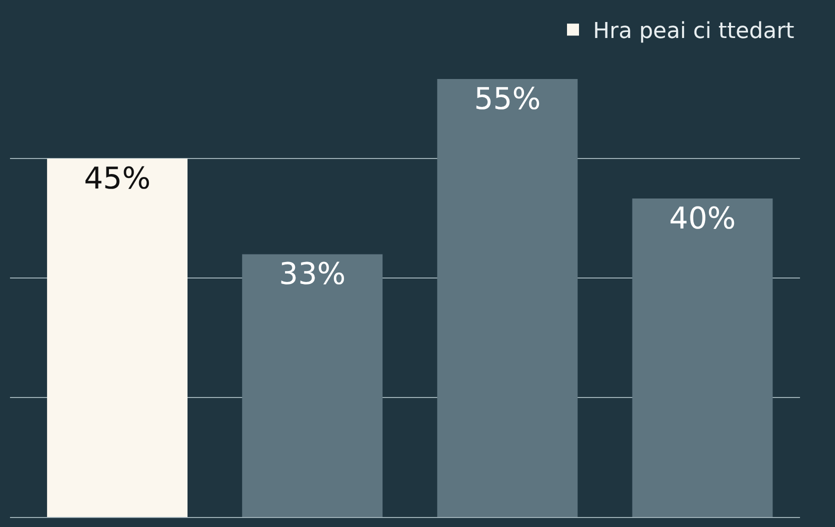  Describe the element at coordinates (117, 179) in the screenshot. I see `data-label: 45%` at that location.